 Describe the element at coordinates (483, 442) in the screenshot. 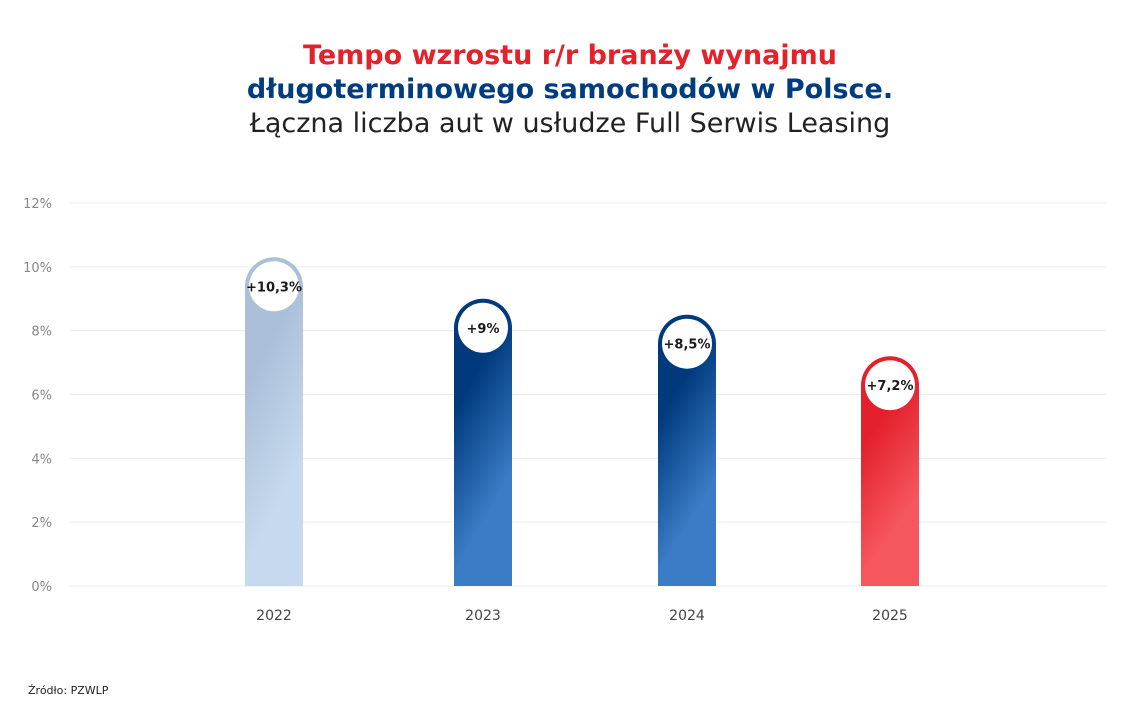

I see `bar-2023` at that location.